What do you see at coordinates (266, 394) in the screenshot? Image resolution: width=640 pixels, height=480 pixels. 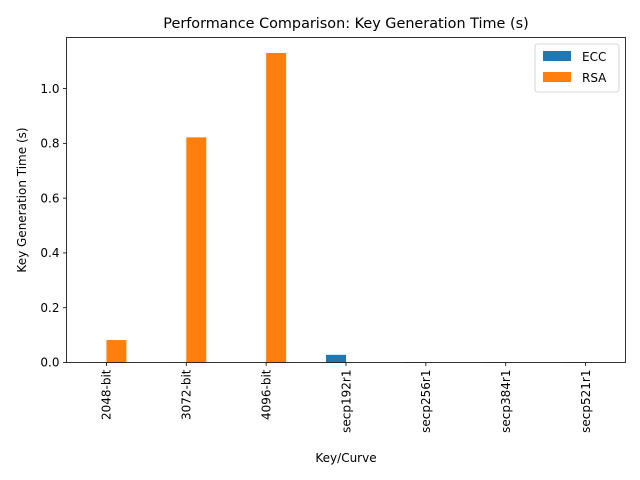 I see `x-tick-label: 4096-bit` at bounding box center [266, 394].